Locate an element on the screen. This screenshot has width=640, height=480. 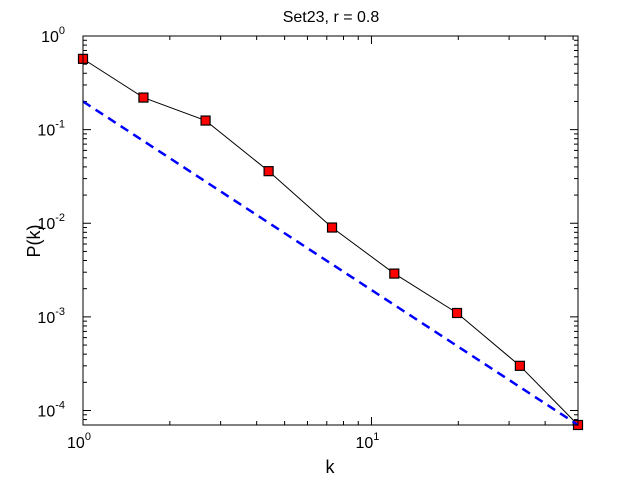
chart-title: Set23, r = 0.8 is located at coordinates (331, 17).